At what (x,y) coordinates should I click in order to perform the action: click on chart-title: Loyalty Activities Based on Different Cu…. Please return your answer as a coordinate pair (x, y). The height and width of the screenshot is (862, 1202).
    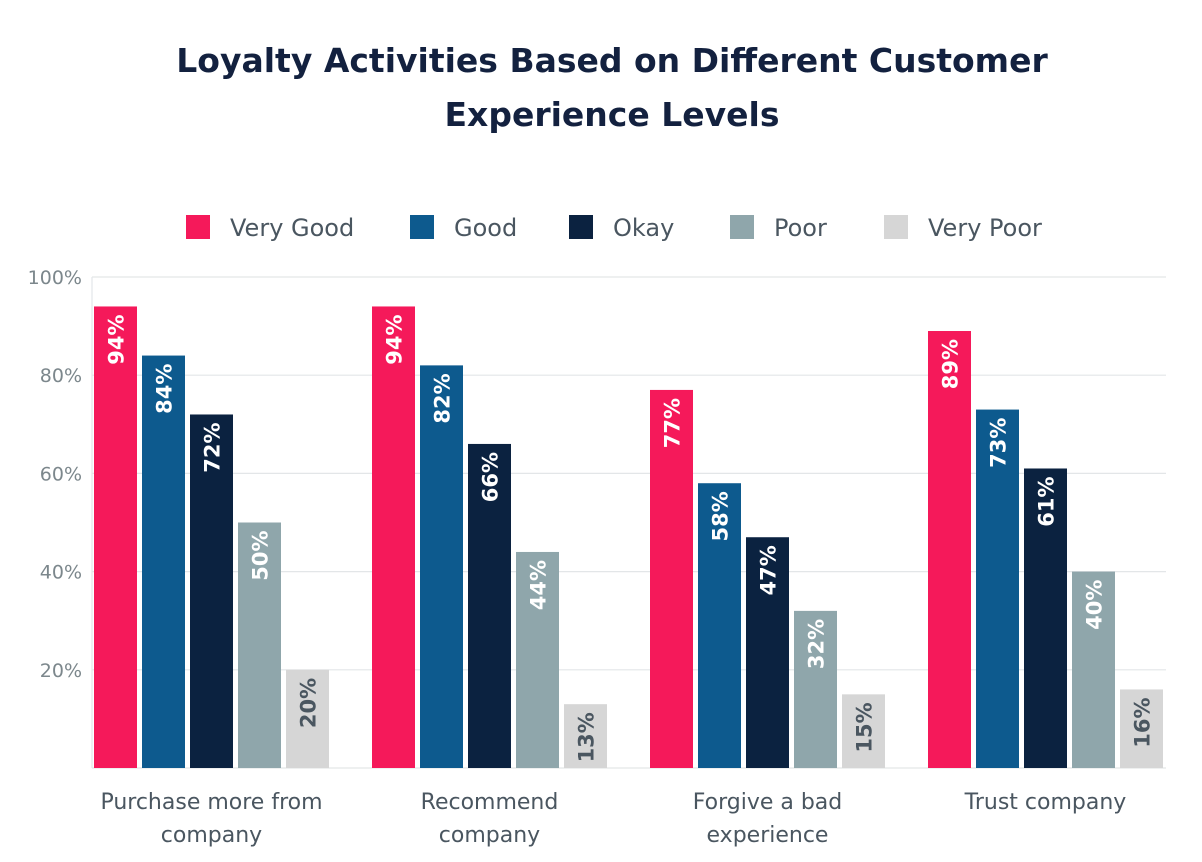
    Looking at the image, I should click on (612, 60).